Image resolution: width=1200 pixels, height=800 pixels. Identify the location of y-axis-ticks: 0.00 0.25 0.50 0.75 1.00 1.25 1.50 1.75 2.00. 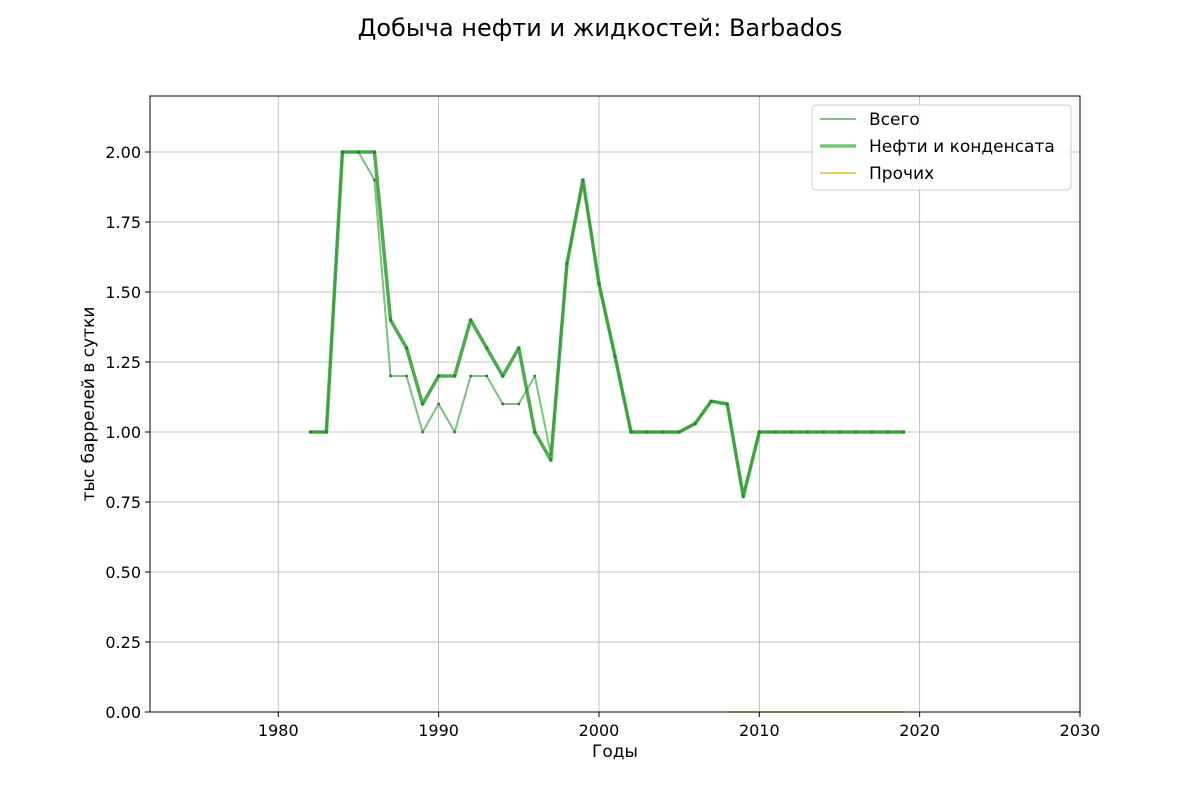
(127, 432).